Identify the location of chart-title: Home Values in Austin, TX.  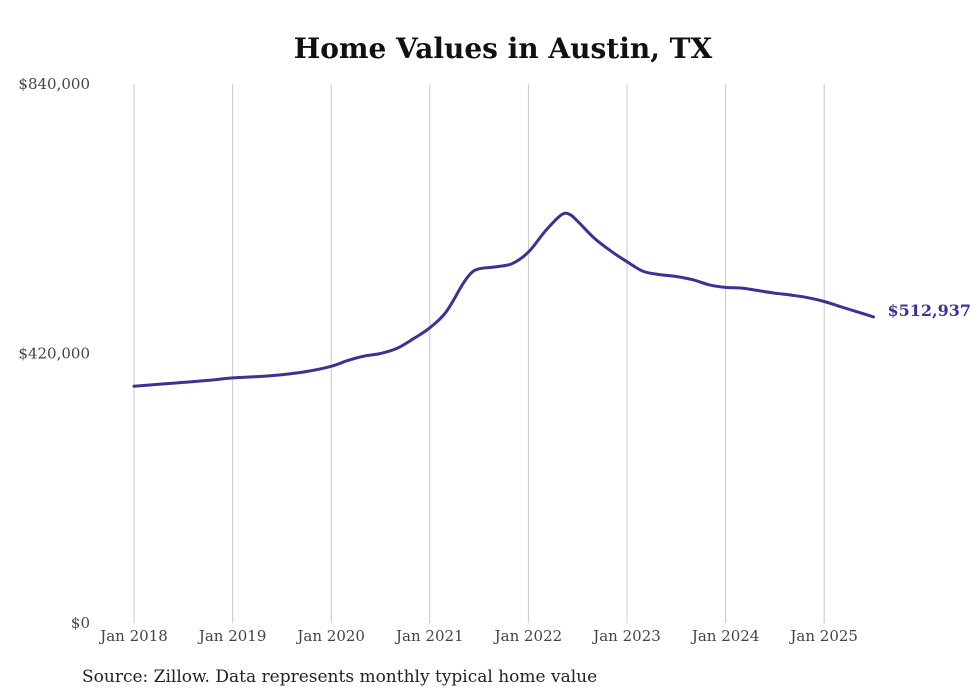
(503, 48).